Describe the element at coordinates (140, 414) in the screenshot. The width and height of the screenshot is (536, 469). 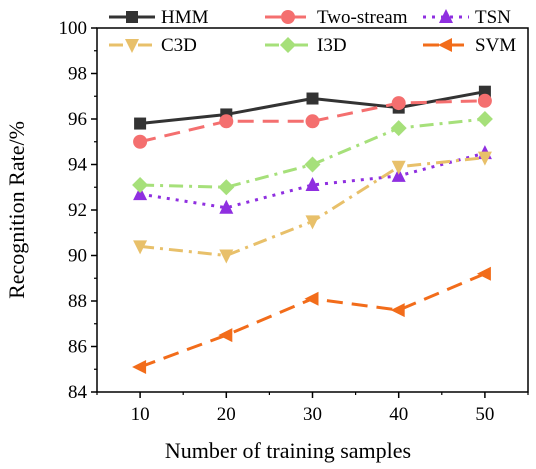
I see `x-tick-label-0: 10` at that location.